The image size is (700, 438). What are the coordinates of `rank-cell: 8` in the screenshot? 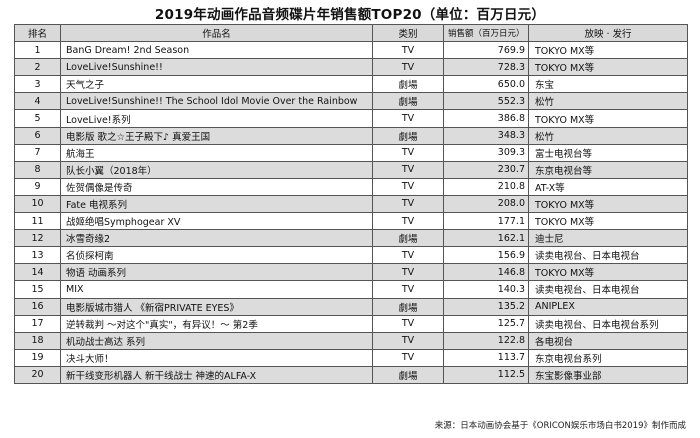 It's located at (37, 169).